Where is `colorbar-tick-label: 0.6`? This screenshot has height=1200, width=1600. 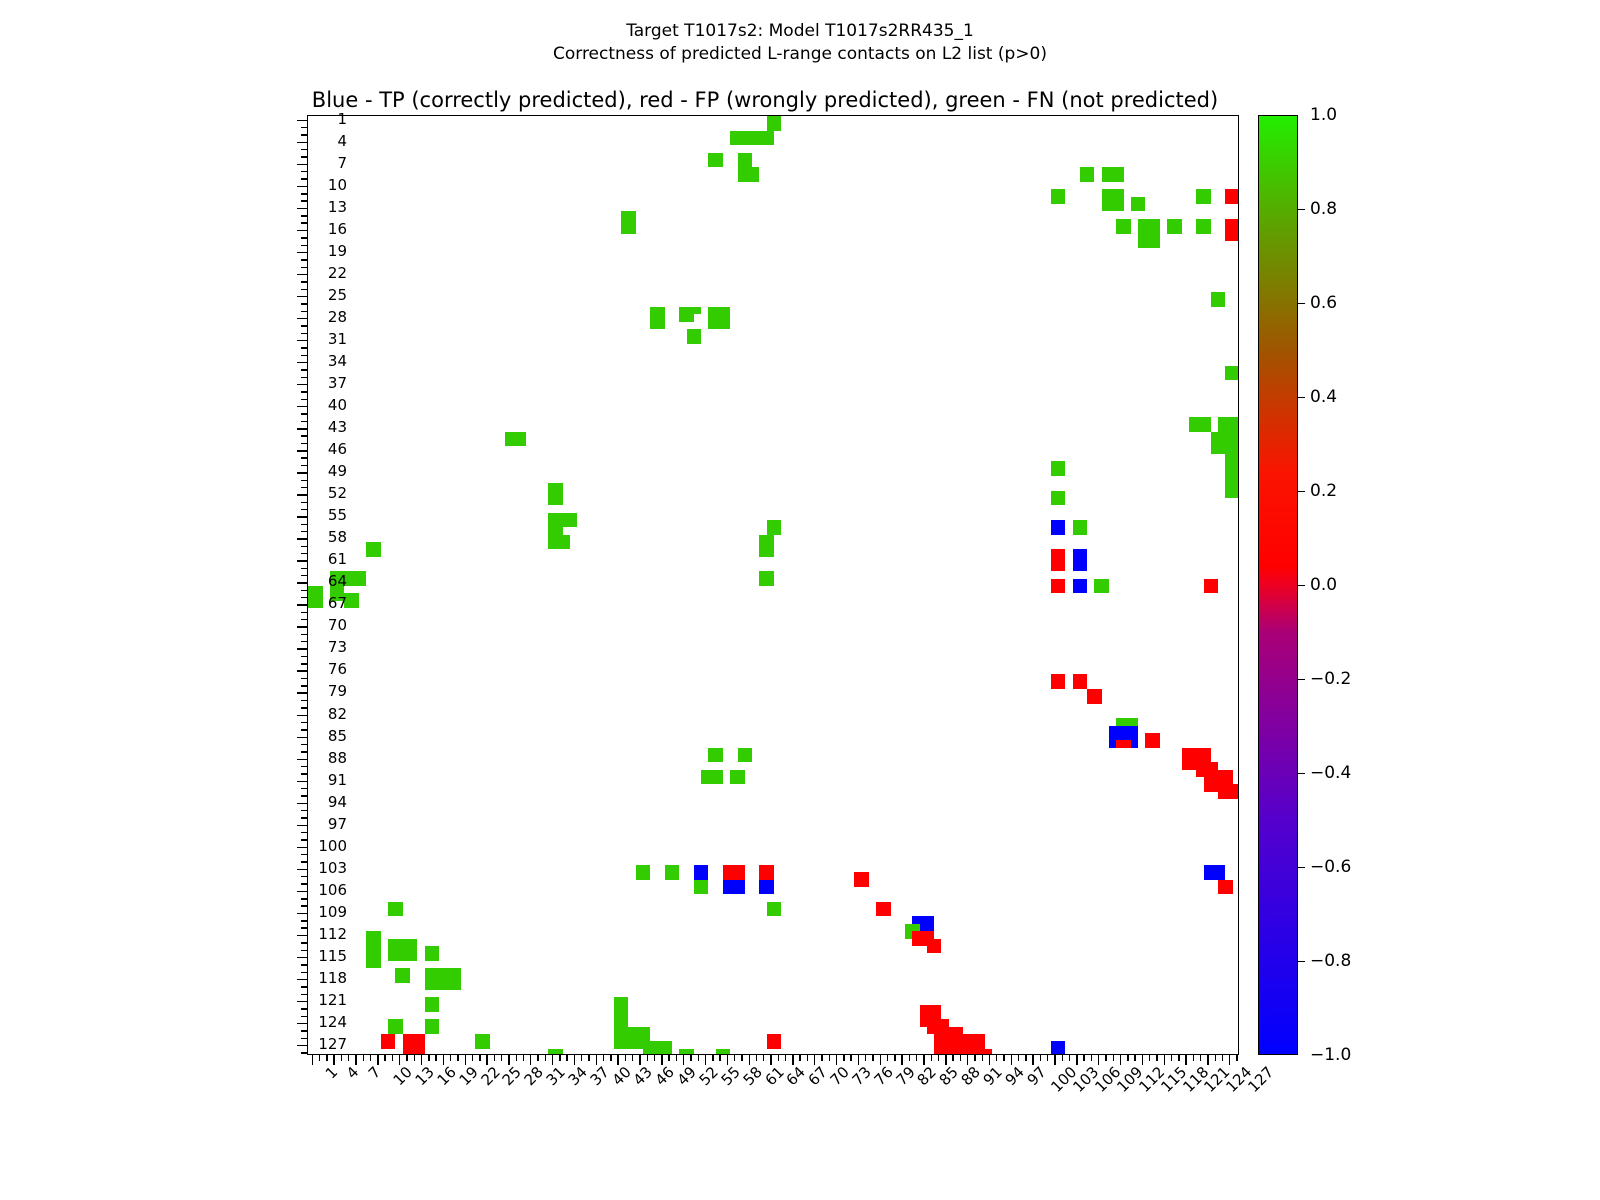
colorbar-tick-label: 0.6 is located at coordinates (1324, 303).